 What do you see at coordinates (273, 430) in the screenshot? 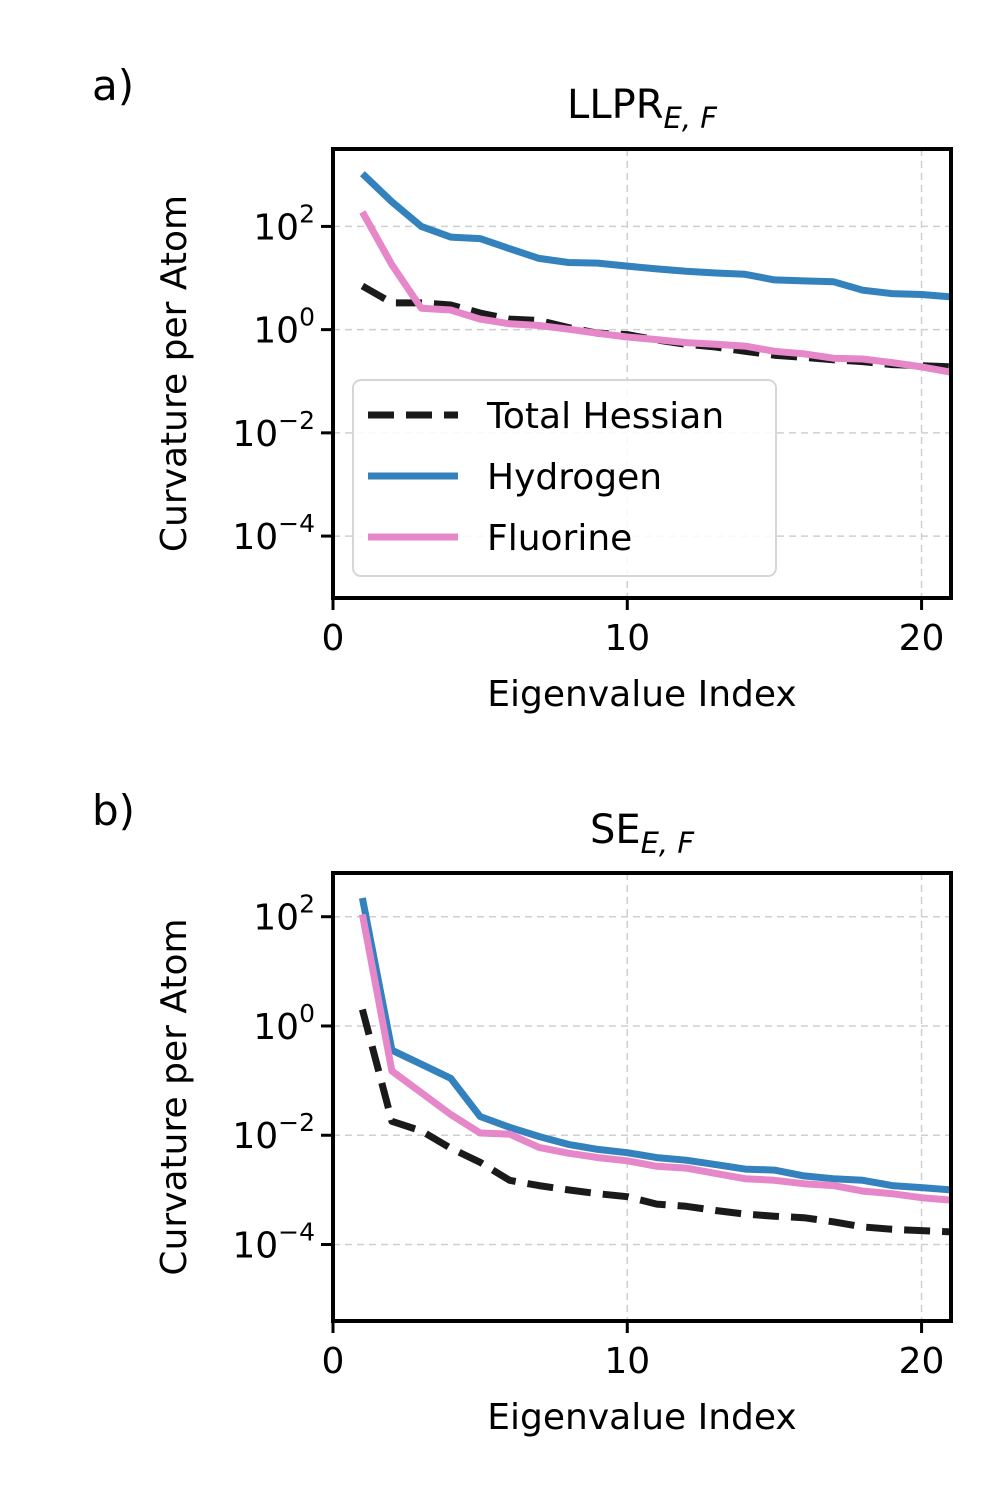
I see `panel-a-ytick-label: 10⁻²` at bounding box center [273, 430].